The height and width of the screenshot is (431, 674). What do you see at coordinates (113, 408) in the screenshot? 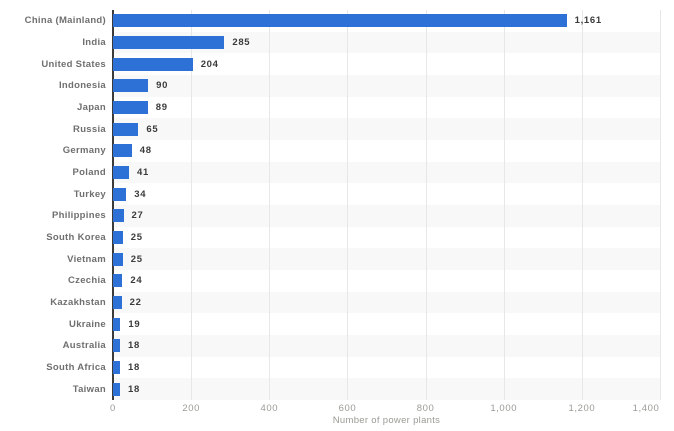
I see `x-axis-tick-label: 0` at bounding box center [113, 408].